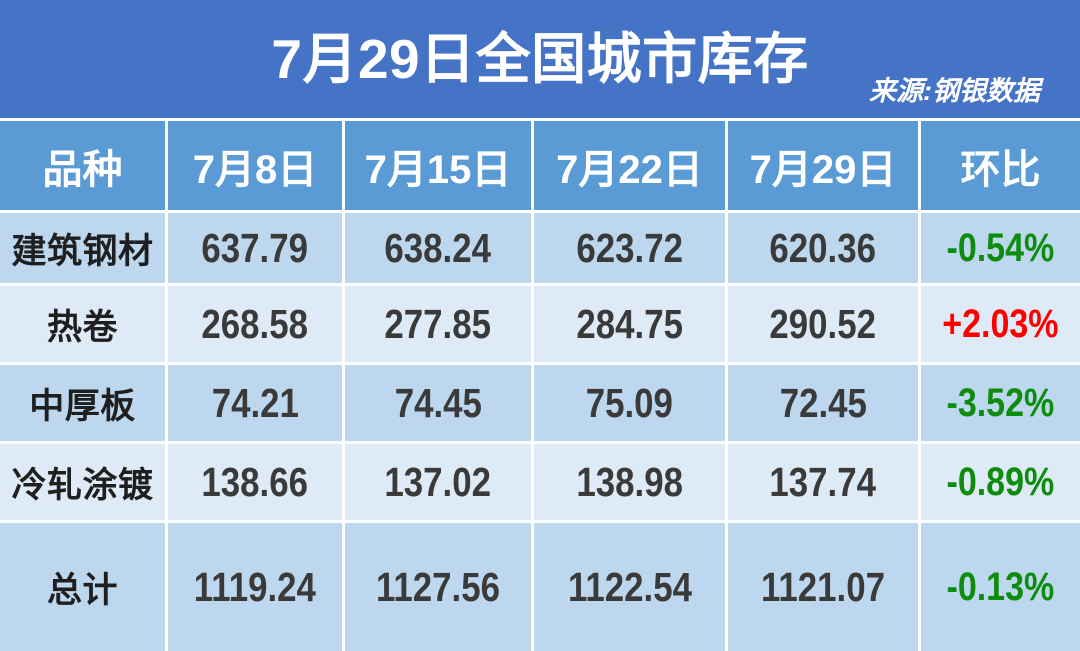  I want to click on value-cell: 1121.07, so click(823, 587).